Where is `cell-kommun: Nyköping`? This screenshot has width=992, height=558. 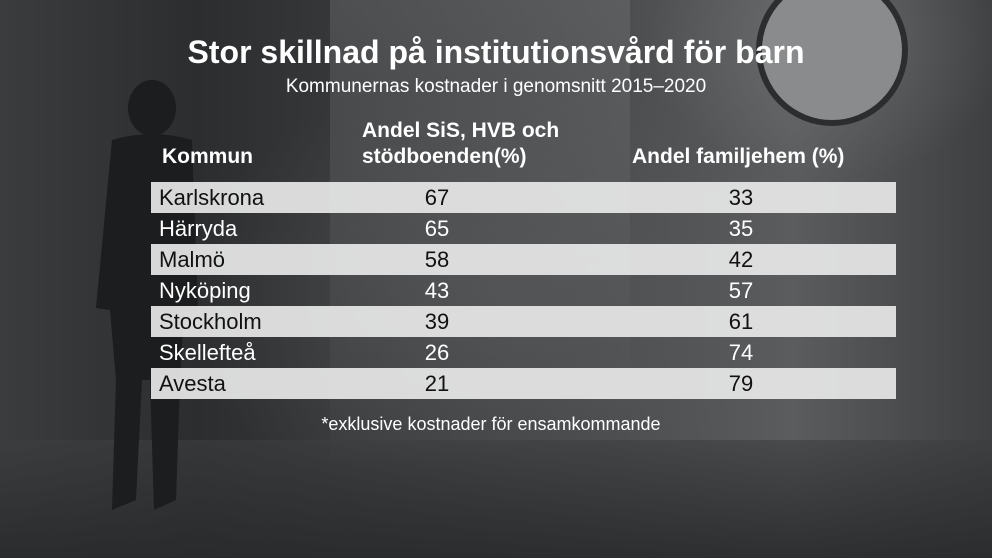
cell-kommun: Nyköping is located at coordinates (205, 290).